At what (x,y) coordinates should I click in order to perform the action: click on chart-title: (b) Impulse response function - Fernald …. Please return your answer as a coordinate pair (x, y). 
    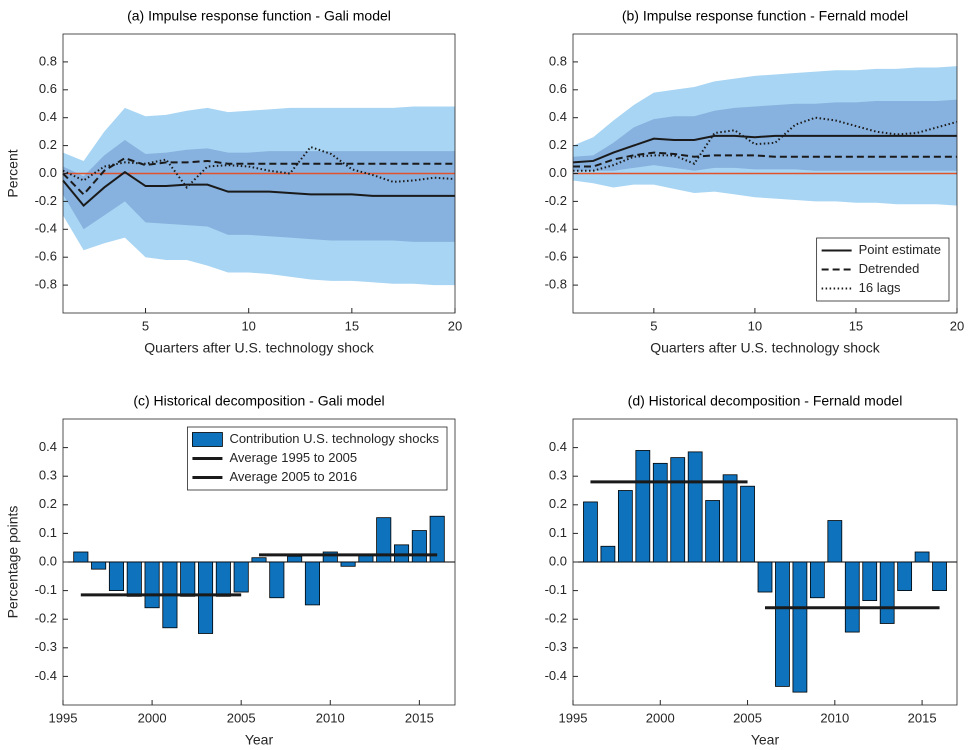
    Looking at the image, I should click on (765, 16).